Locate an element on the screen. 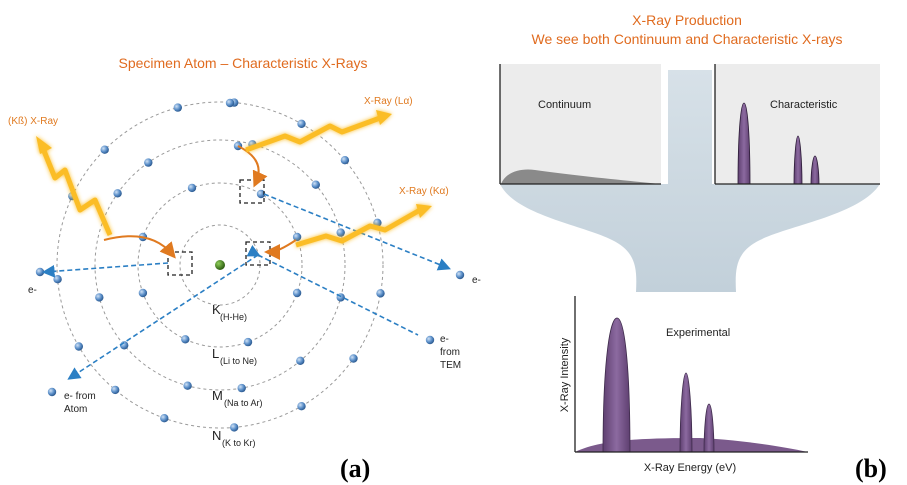 The image size is (907, 485). label-e-tem-2: from is located at coordinates (450, 352).